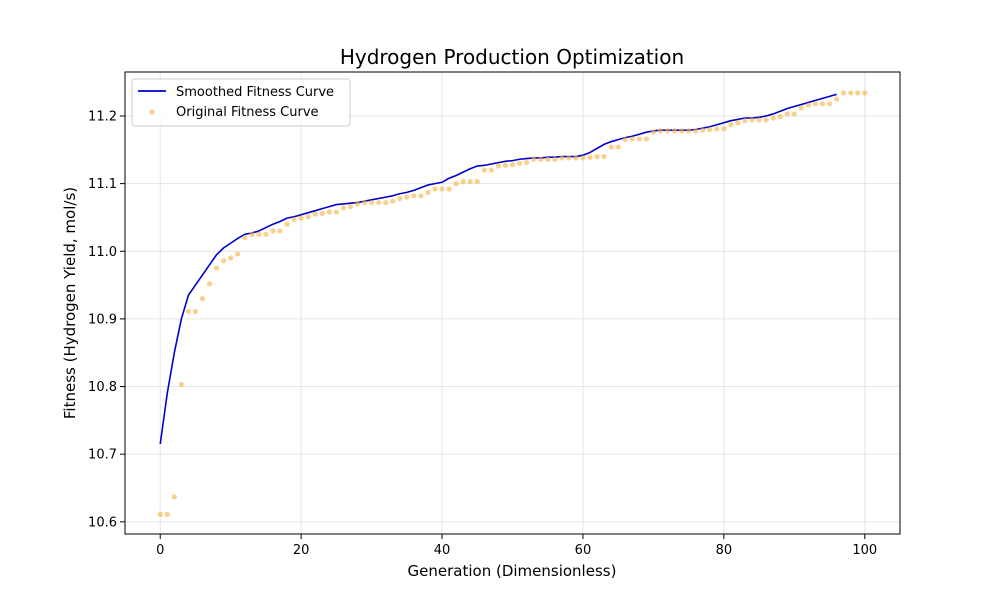 The height and width of the screenshot is (600, 1000). I want to click on y-axis-label: Fitness (Hydrogen Yield, mol/s), so click(70, 303).